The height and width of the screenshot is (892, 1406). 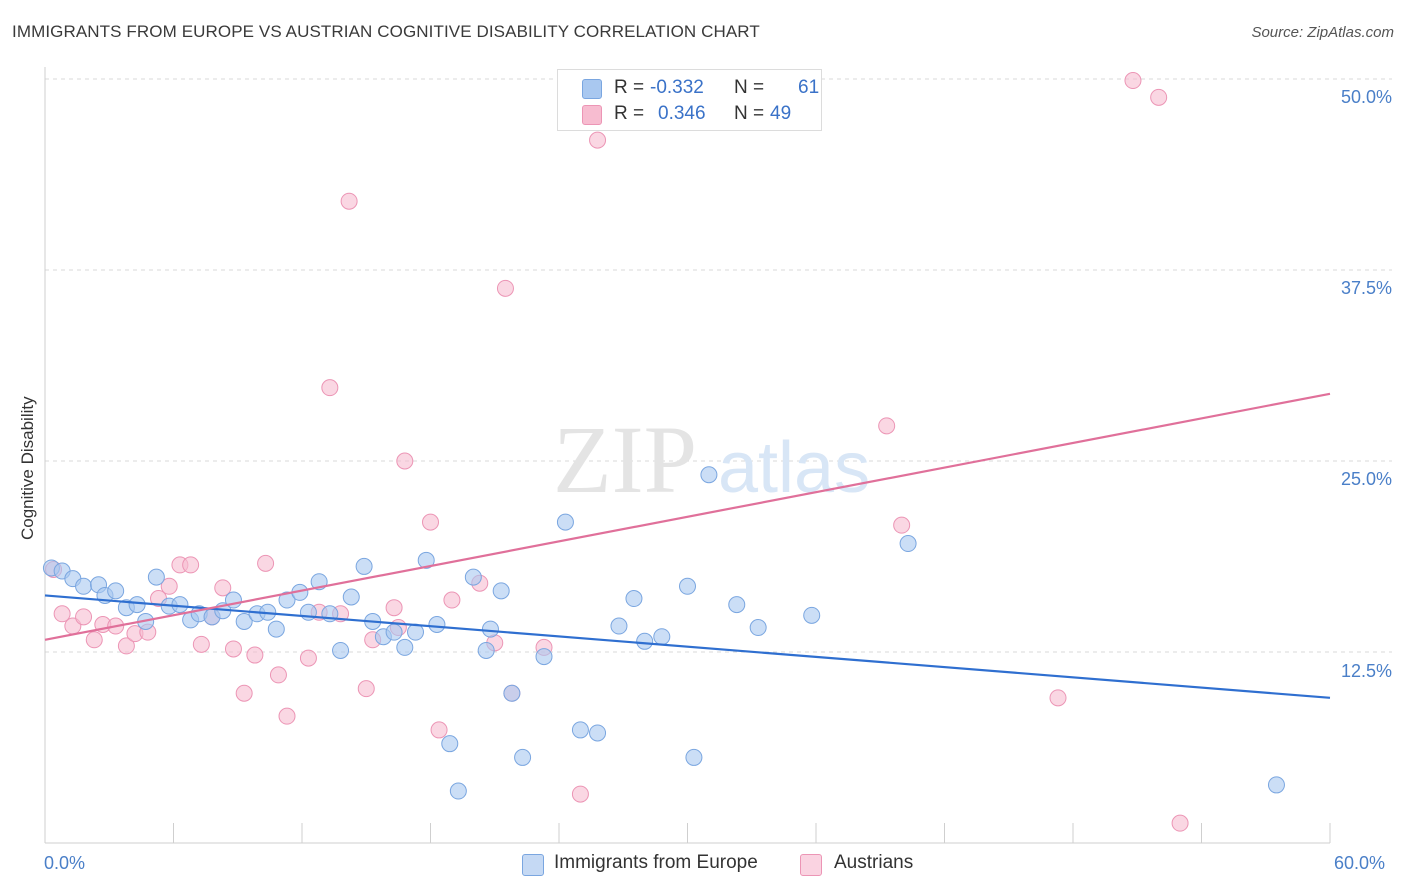 I want to click on legend-n-value: 61, so click(x=809, y=87).